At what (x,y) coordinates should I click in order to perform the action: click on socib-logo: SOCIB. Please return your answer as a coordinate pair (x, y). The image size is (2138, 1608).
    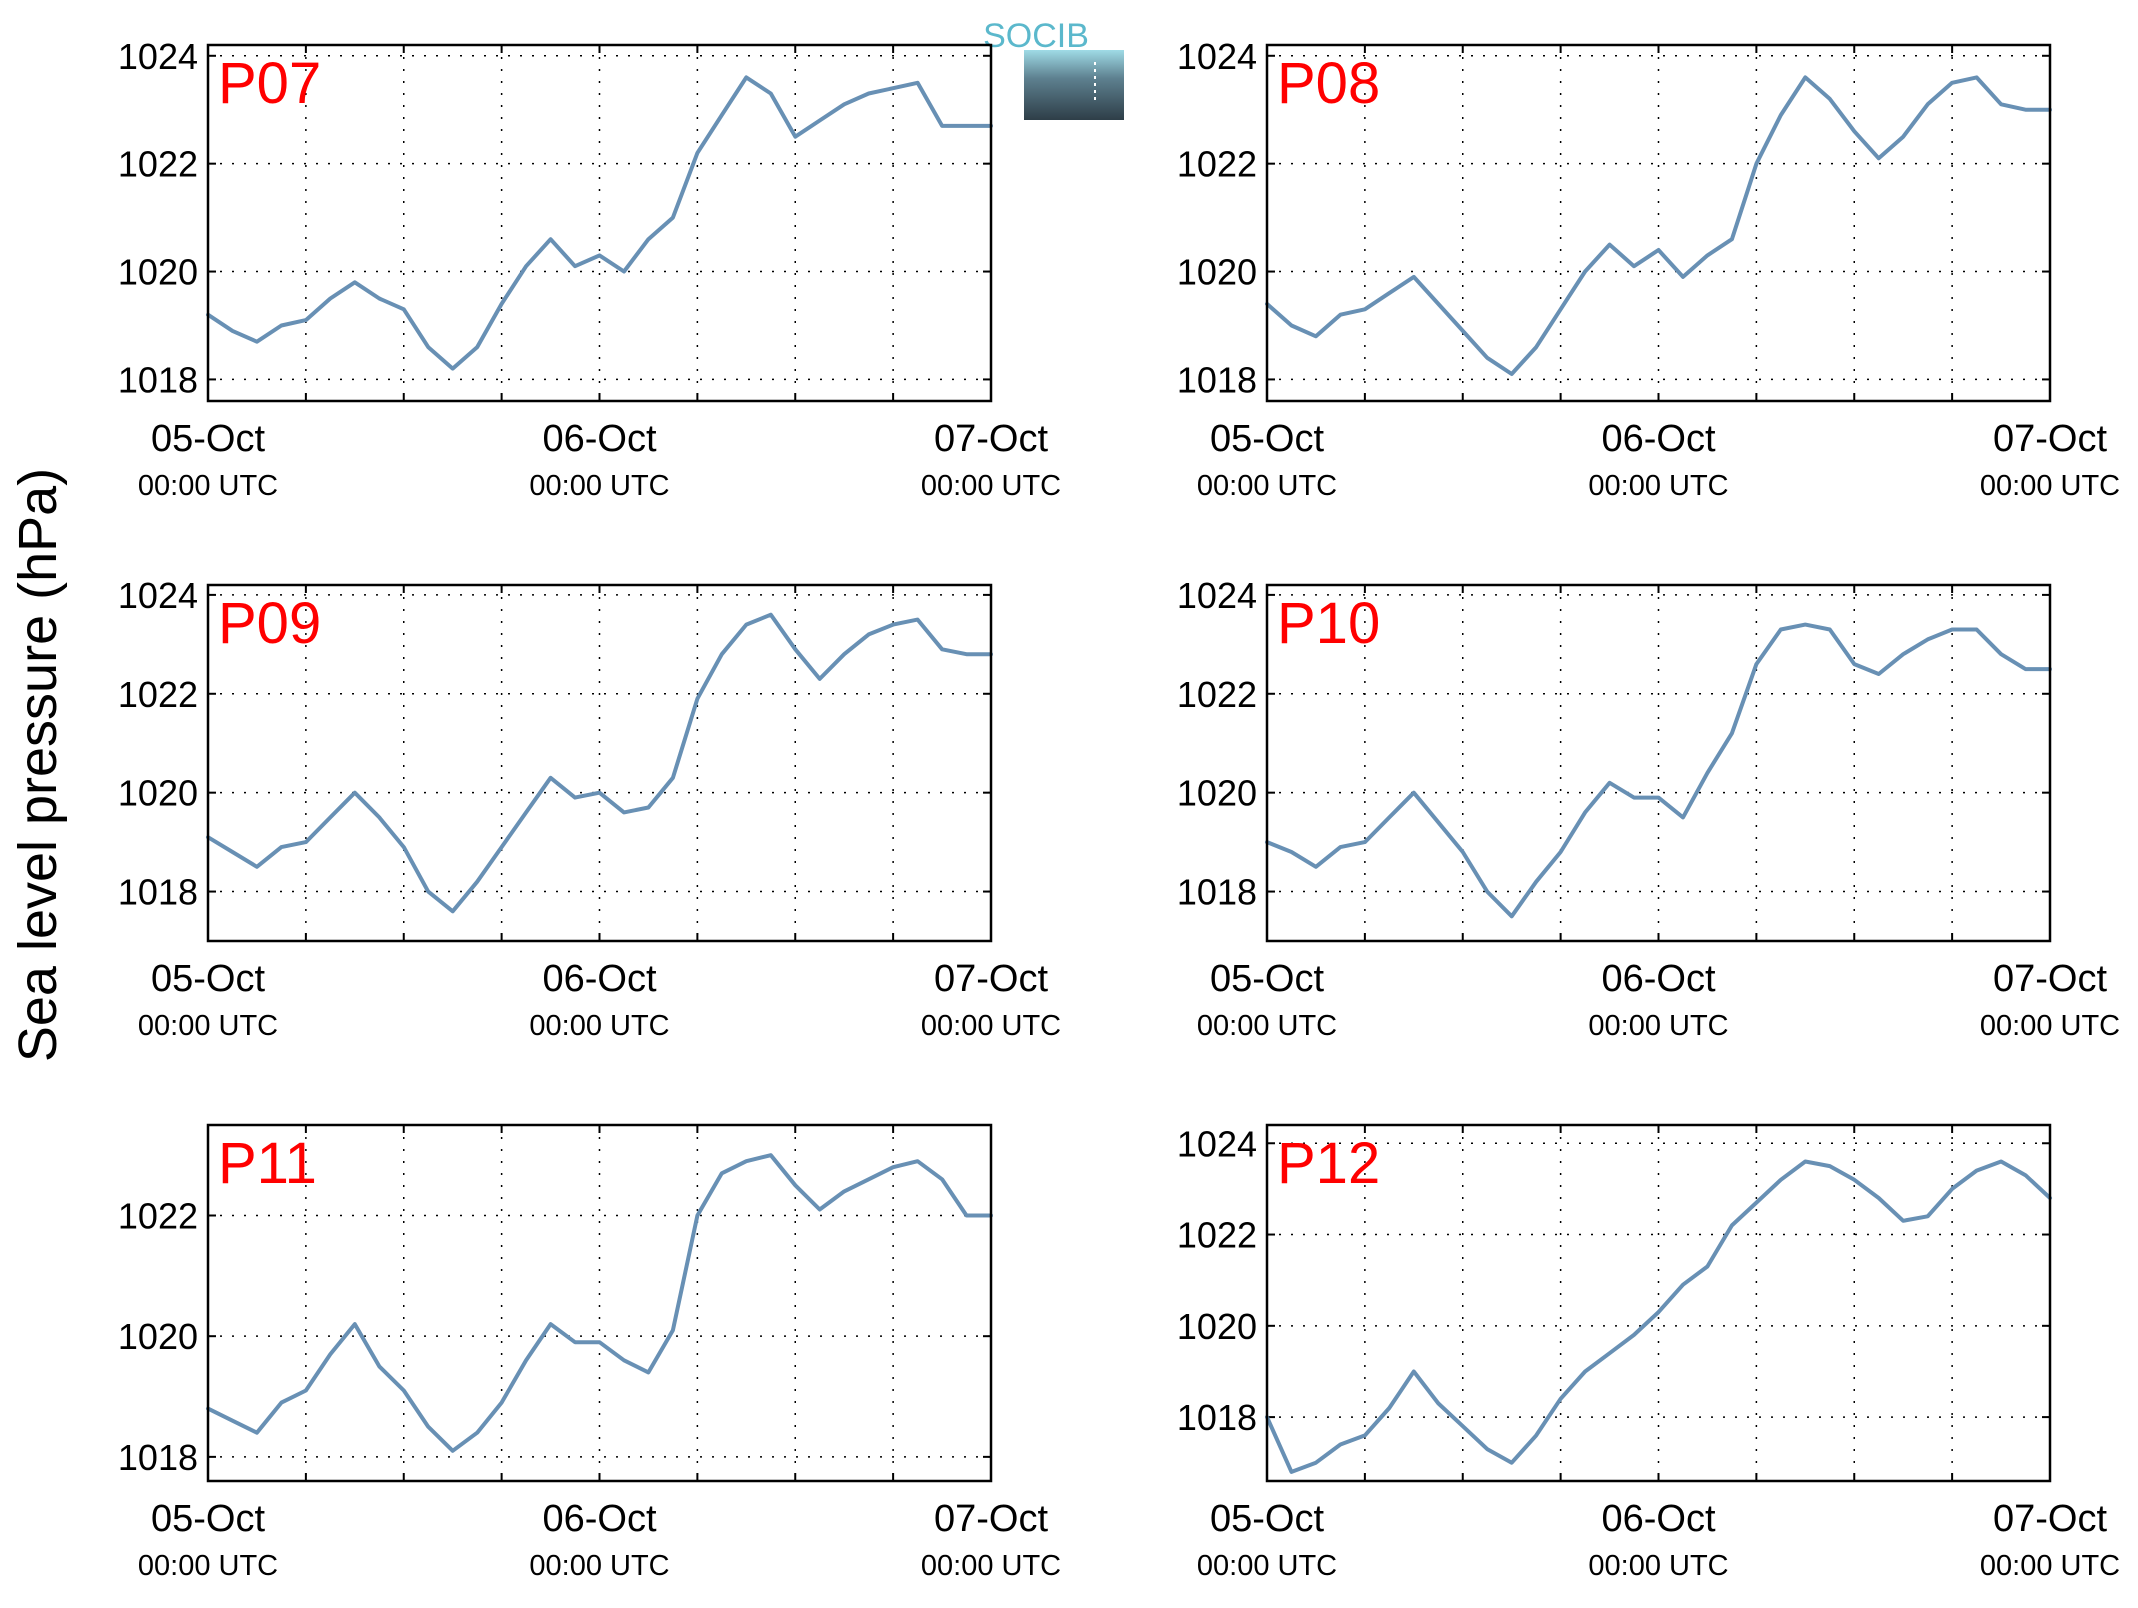
    Looking at the image, I should click on (1053, 68).